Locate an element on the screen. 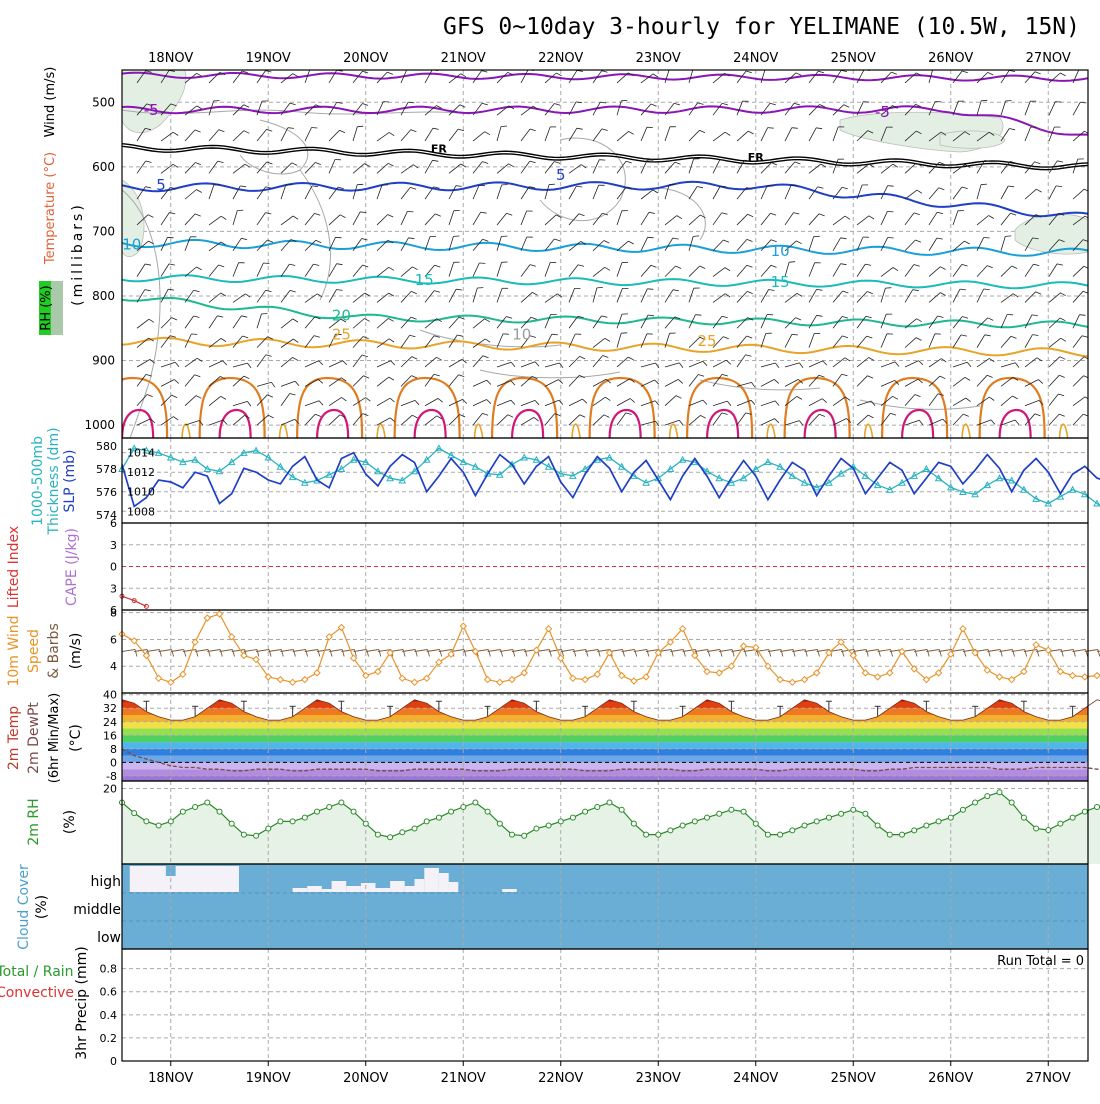 This screenshot has height=1104, width=1100. ylabel-temp-b: 2m DewPt is located at coordinates (34, 738).